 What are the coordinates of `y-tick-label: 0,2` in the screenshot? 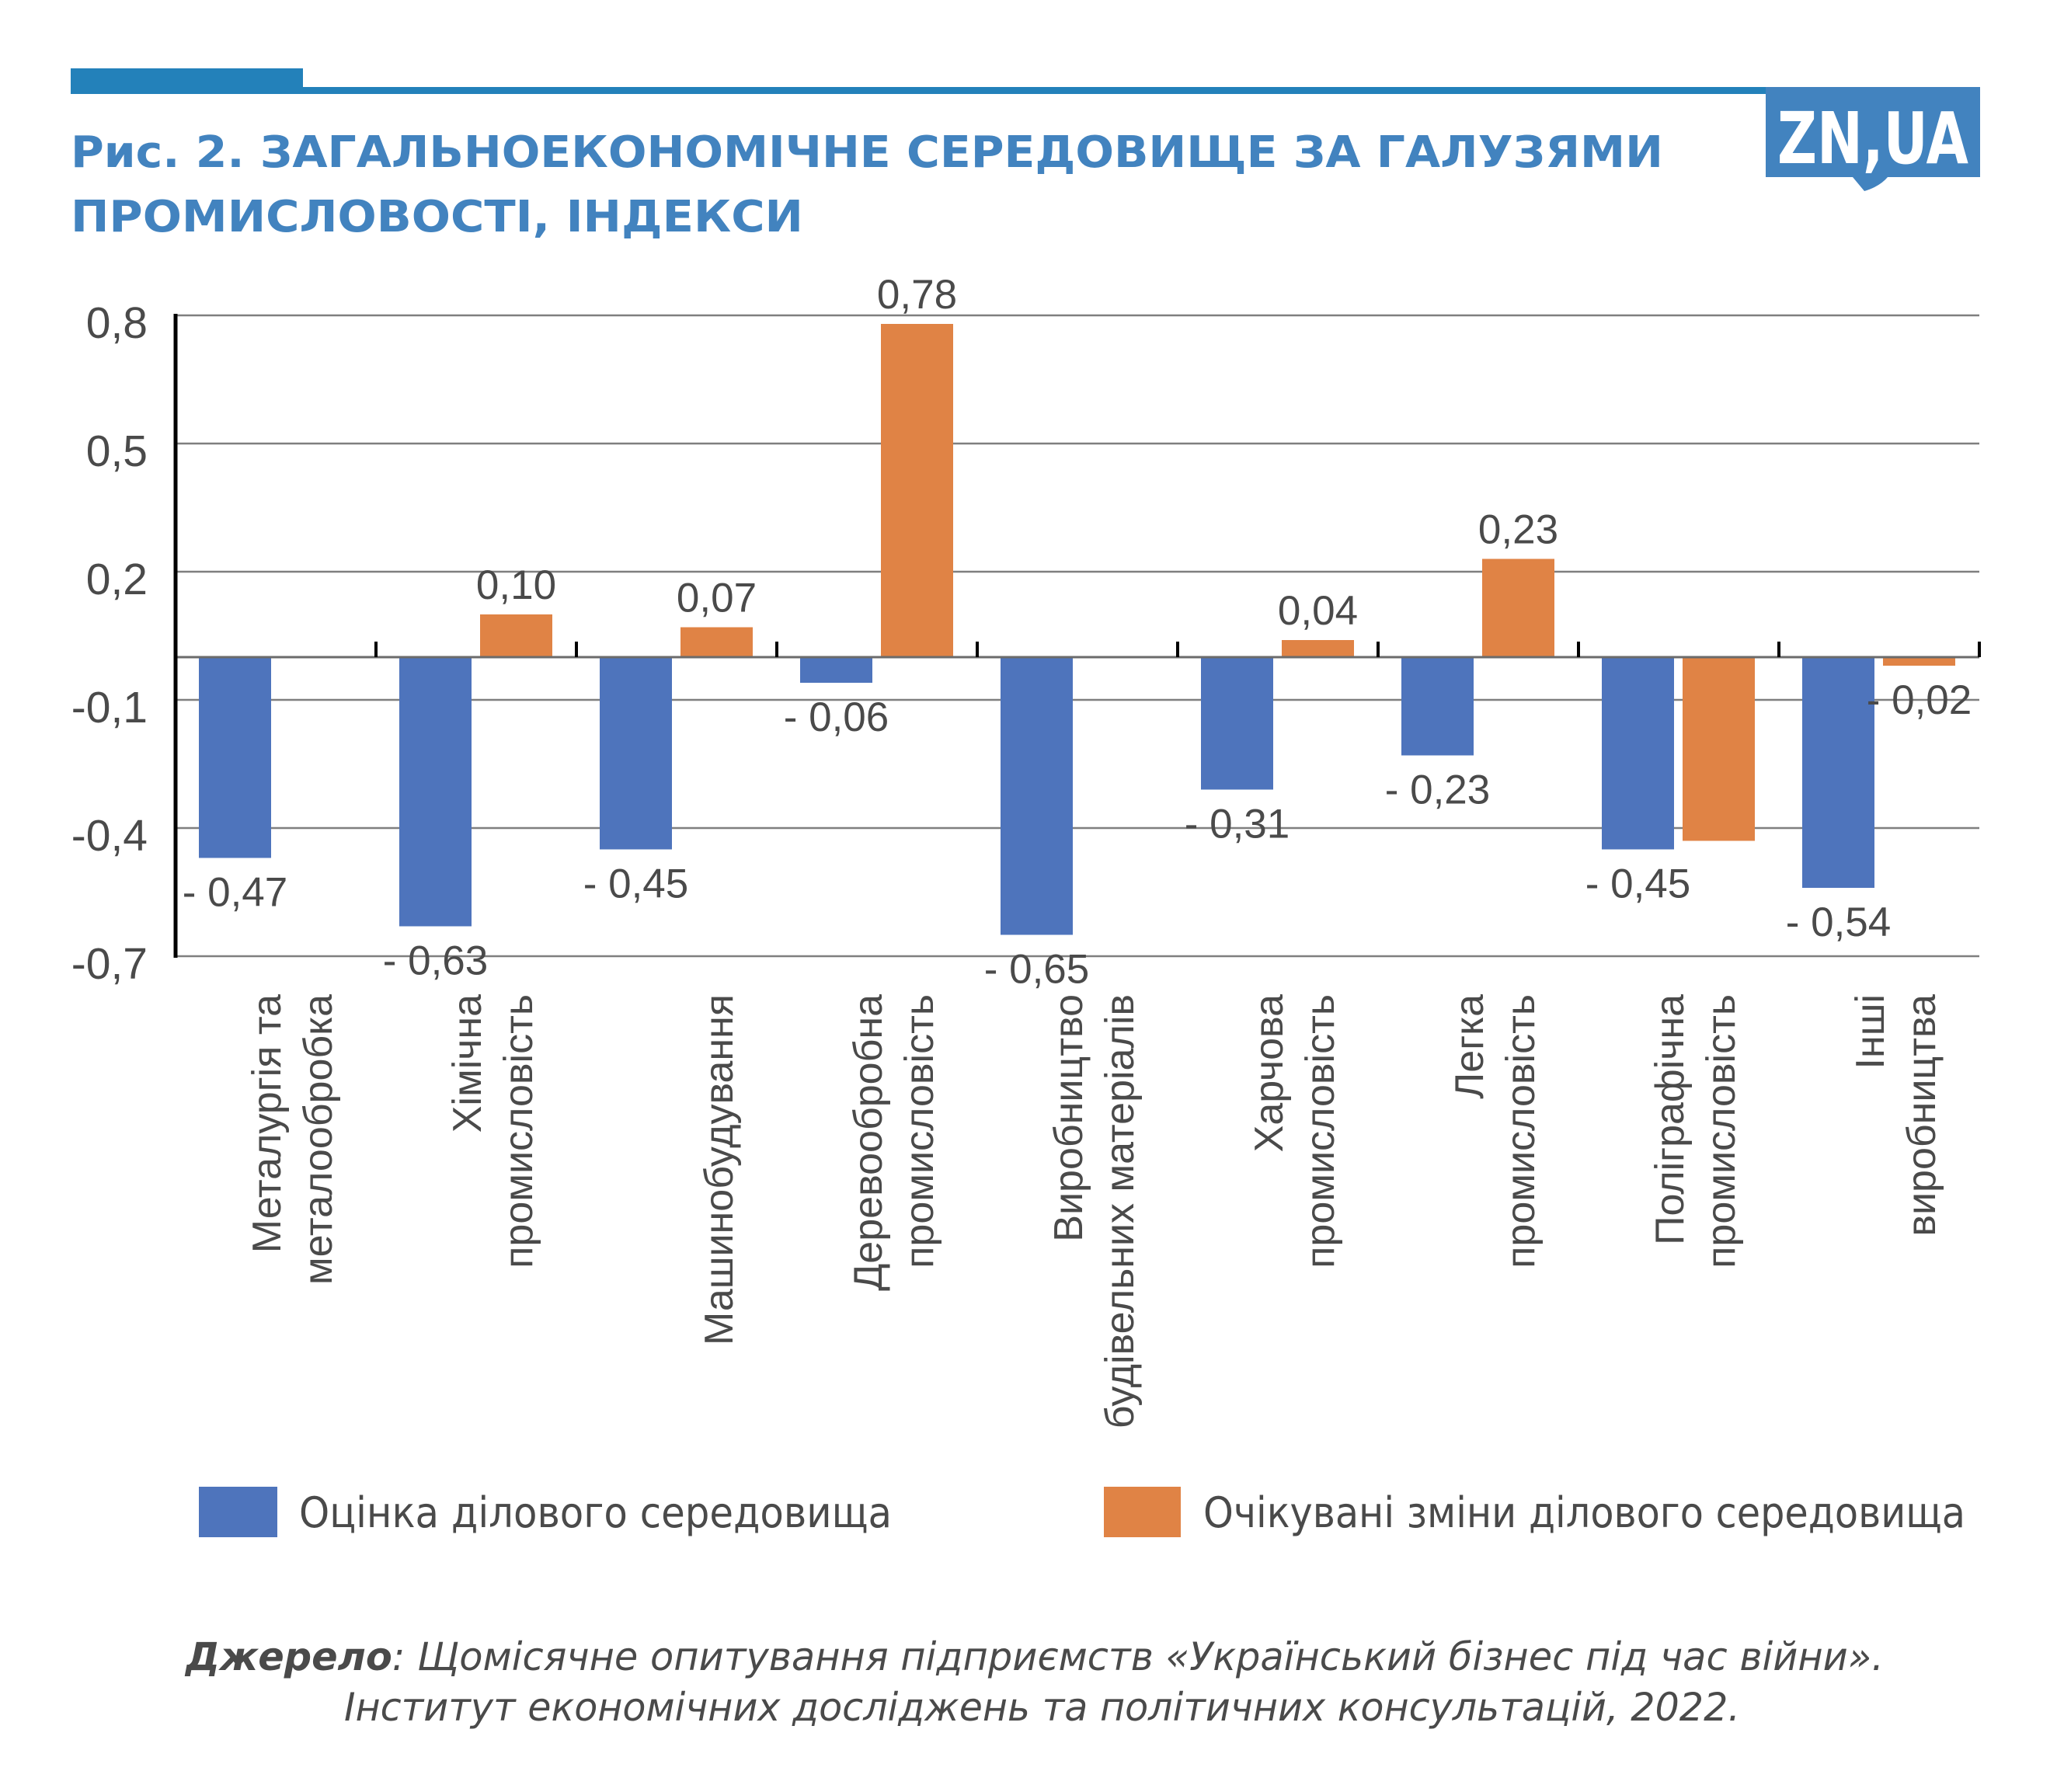 It's located at (117, 579).